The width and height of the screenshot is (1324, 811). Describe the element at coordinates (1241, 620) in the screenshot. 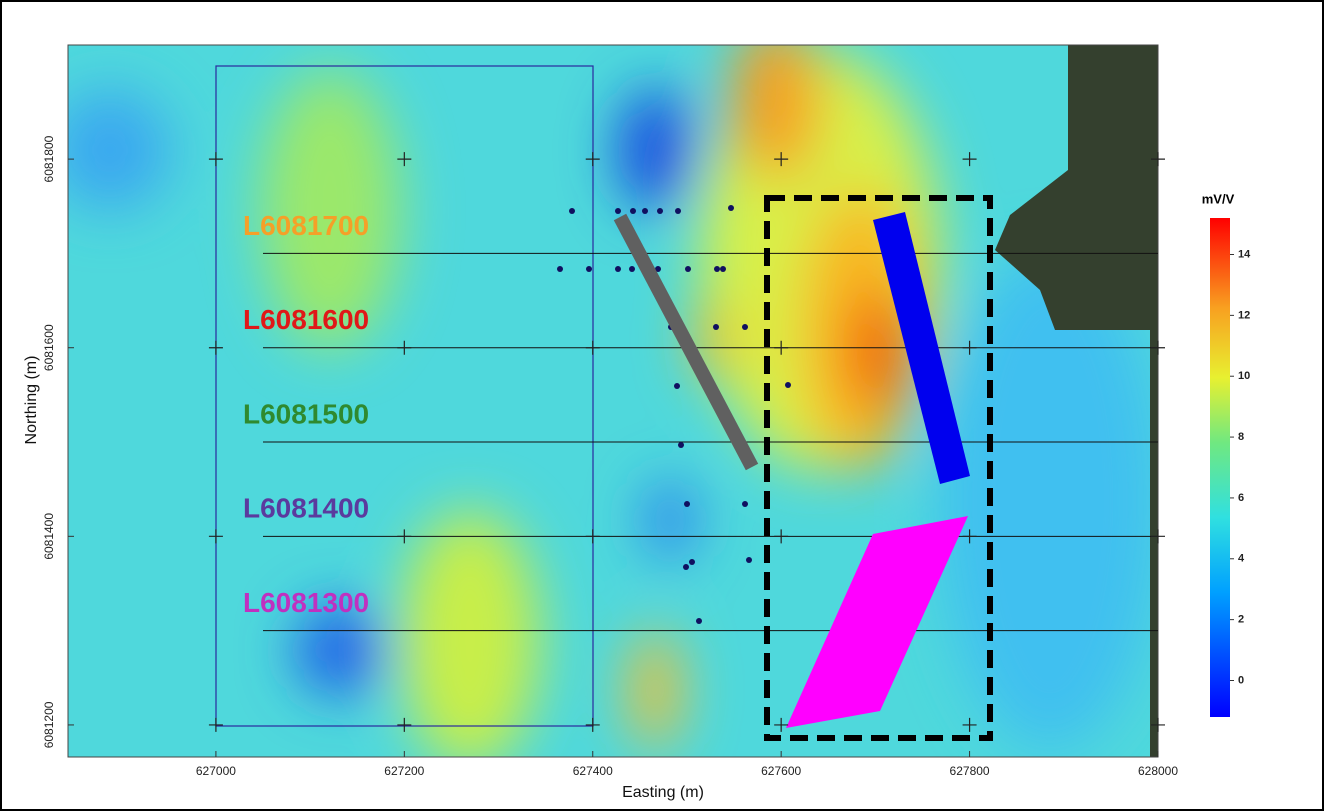

I see `colorbar-tick-label: 2` at that location.